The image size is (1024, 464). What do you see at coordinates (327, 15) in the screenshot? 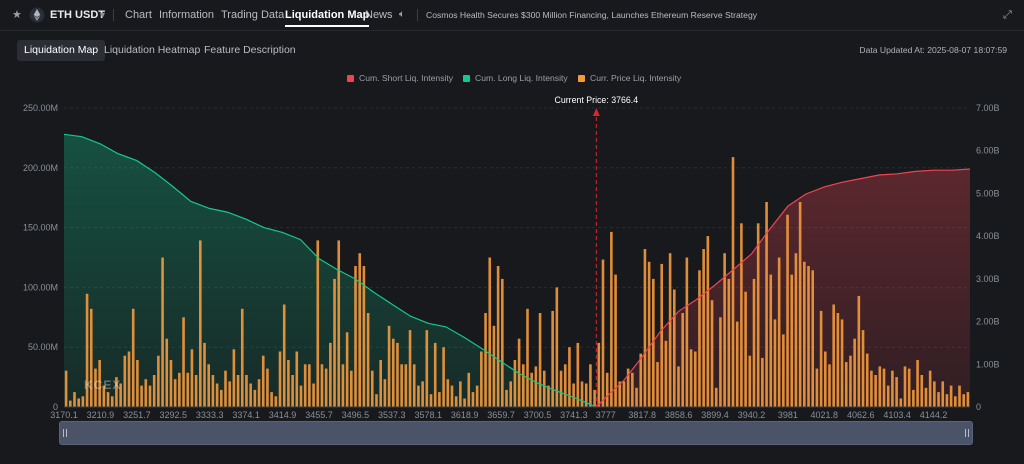
I see `nav-liquidation-map: Liquidation Map` at bounding box center [327, 15].